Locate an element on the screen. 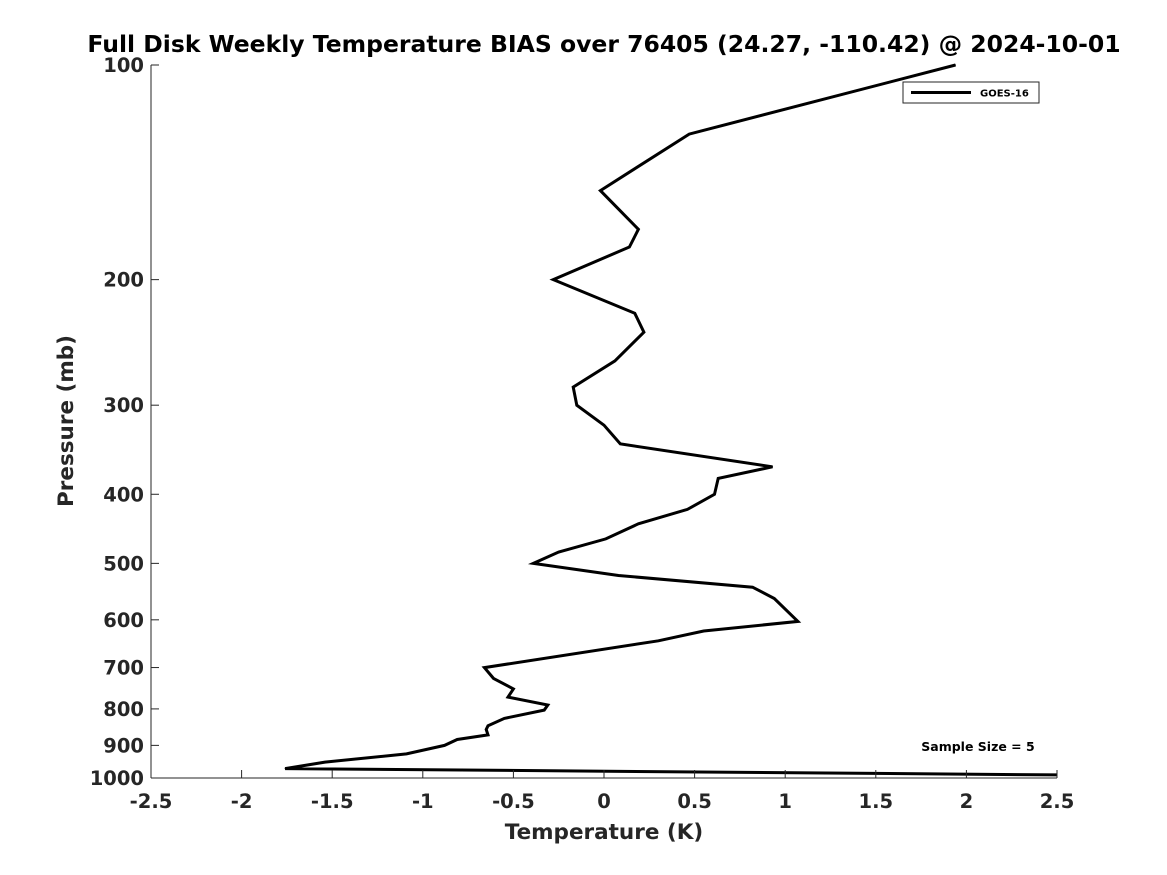 The image size is (1167, 875). y-tick-label: 100 is located at coordinates (123, 65).